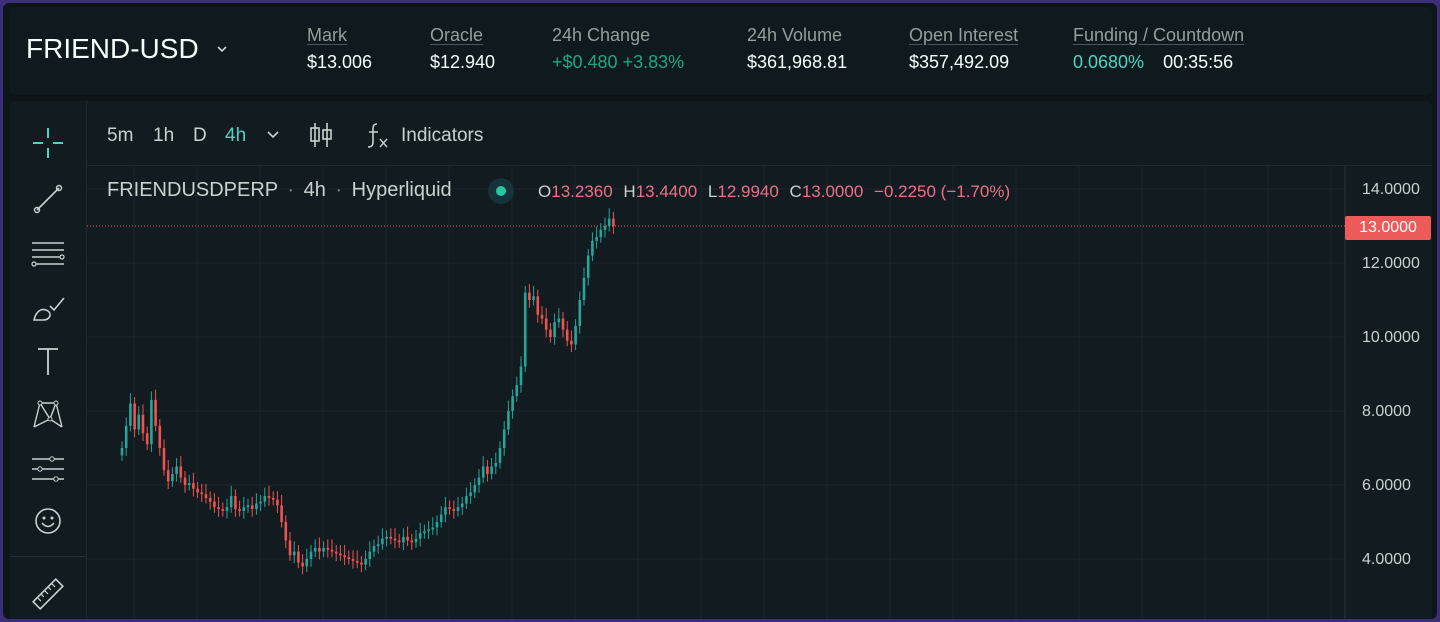  I want to click on stat-24h-change: 24h Change +$0.480 +3.83%, so click(618, 48).